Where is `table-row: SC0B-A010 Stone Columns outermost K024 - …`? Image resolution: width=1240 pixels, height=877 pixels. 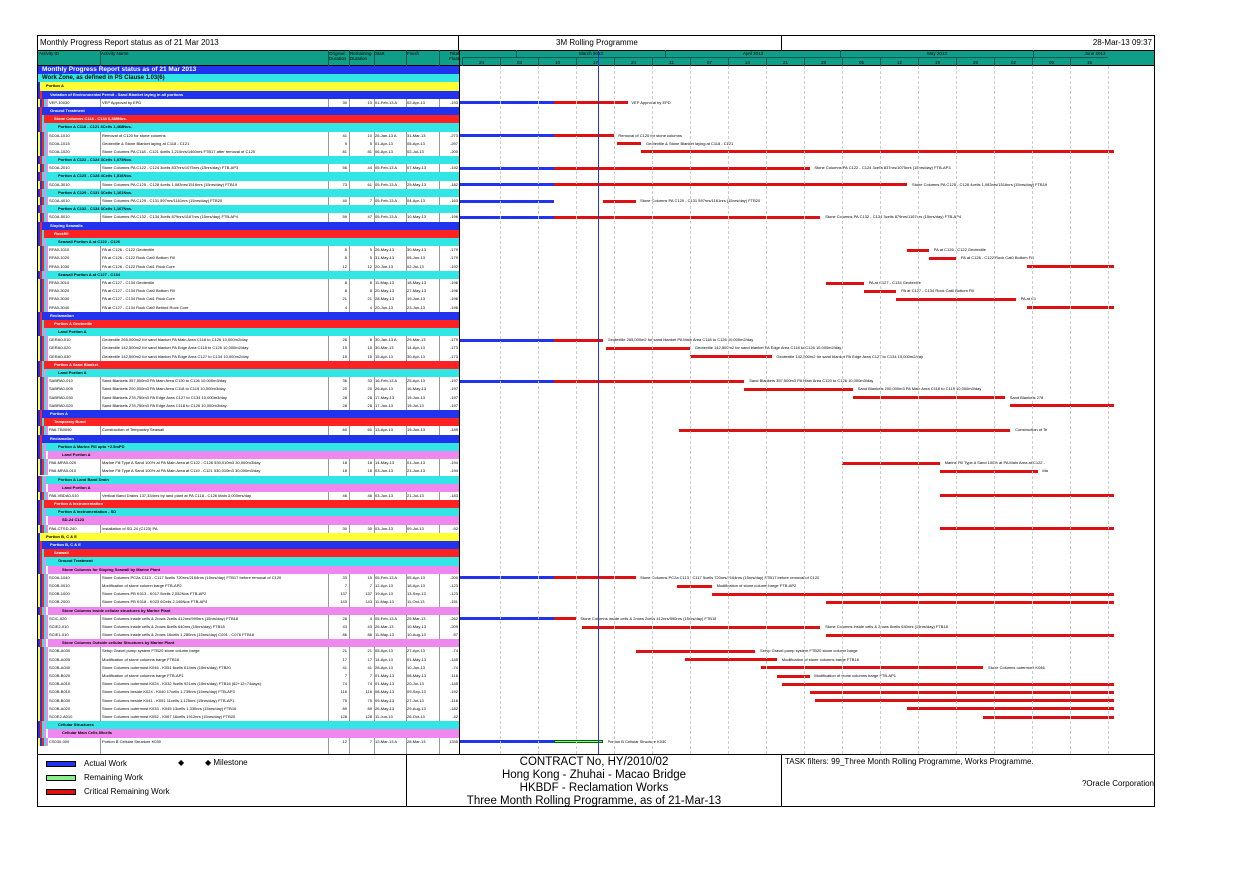 table-row: SC0B-A010 Stone Columns outermost K024 - … is located at coordinates (596, 684).